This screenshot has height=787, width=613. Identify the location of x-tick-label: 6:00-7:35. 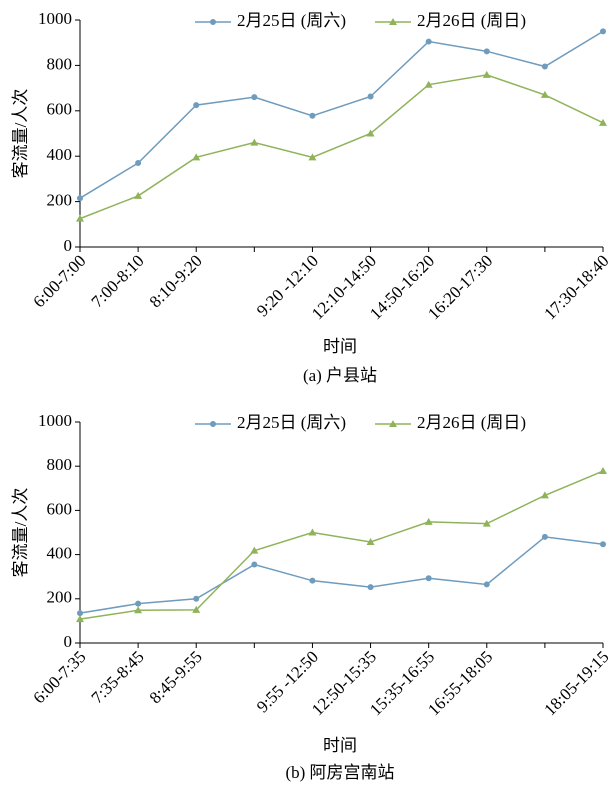
(59, 677).